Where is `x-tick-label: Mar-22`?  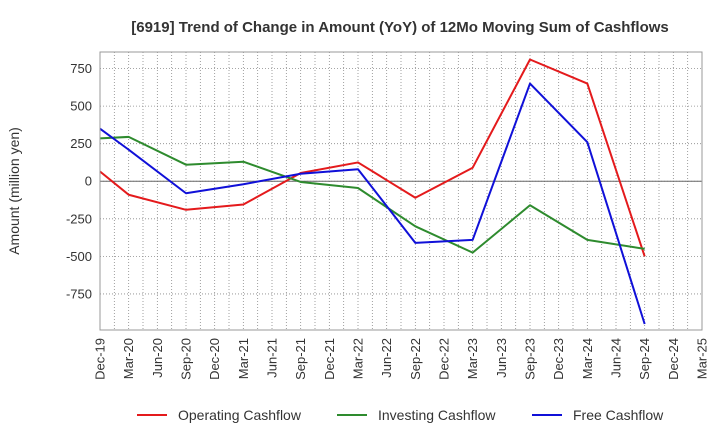
x-tick-label: Mar-22 is located at coordinates (358, 358).